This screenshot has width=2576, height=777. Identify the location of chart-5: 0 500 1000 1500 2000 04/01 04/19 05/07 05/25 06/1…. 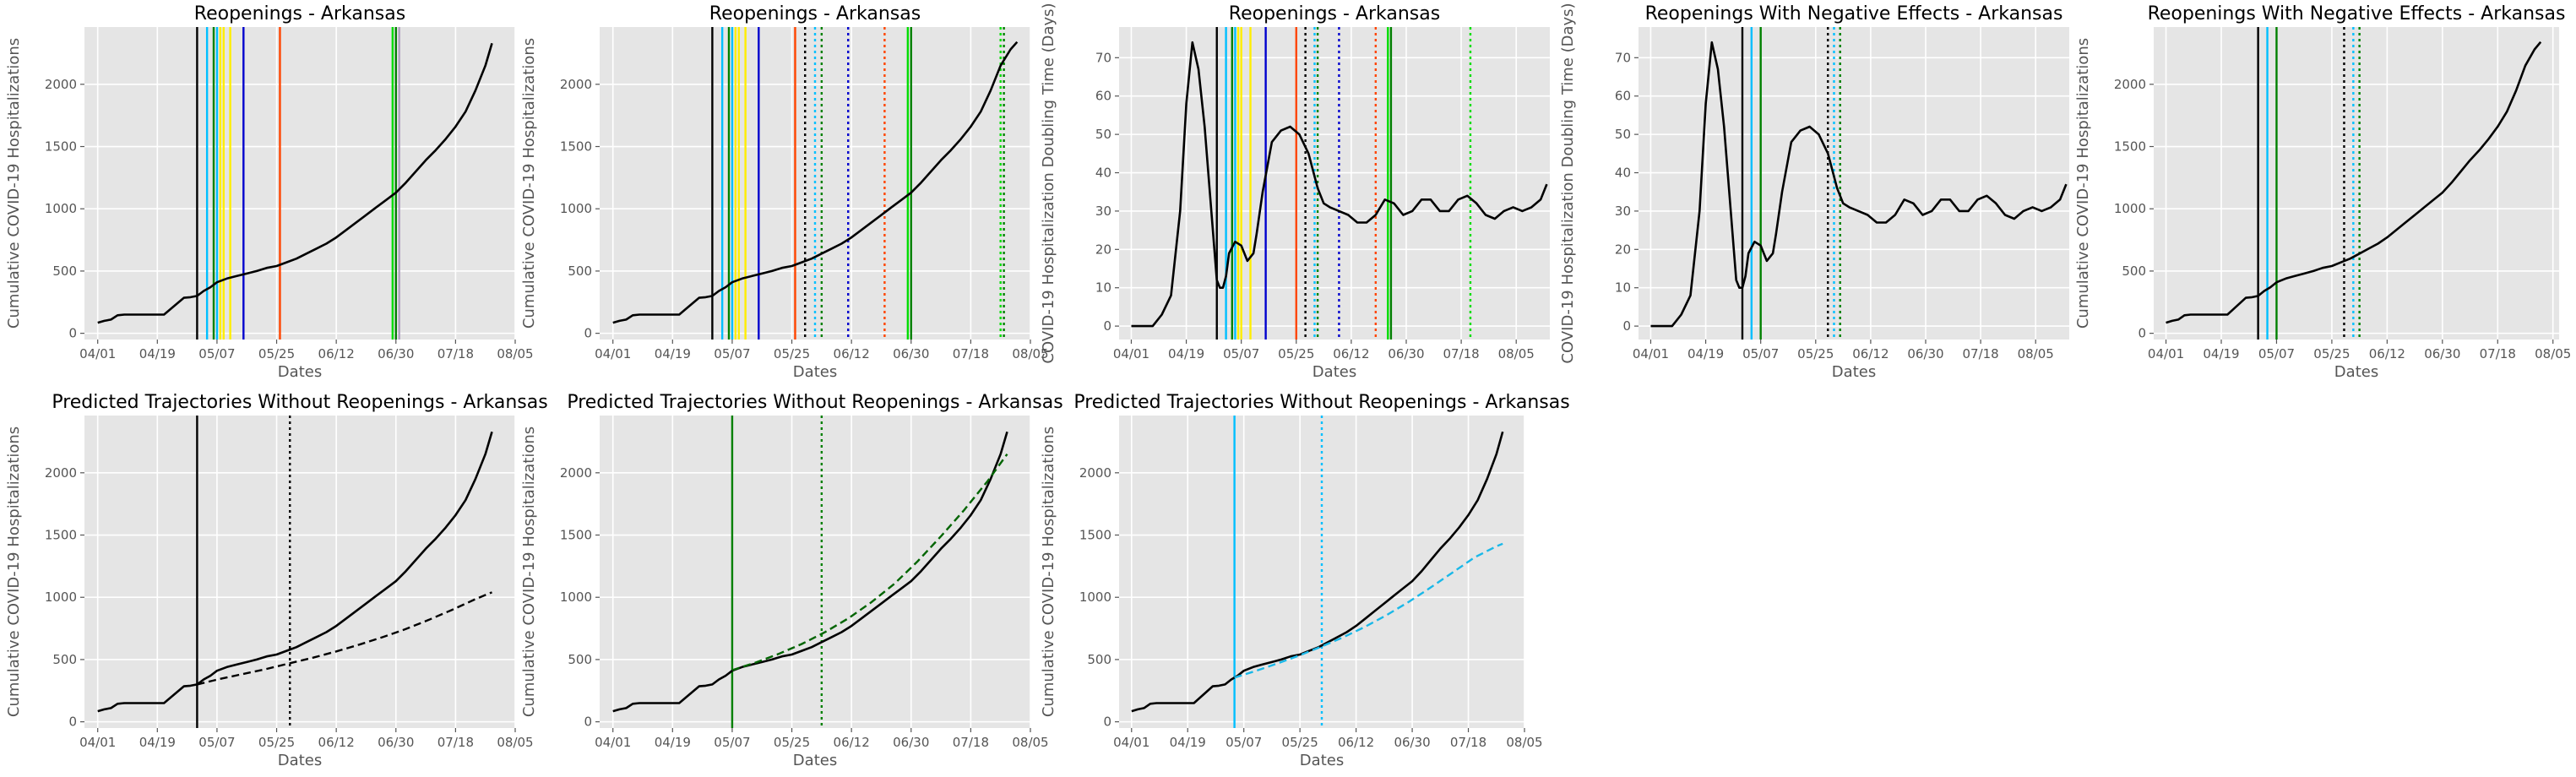
(2322, 192).